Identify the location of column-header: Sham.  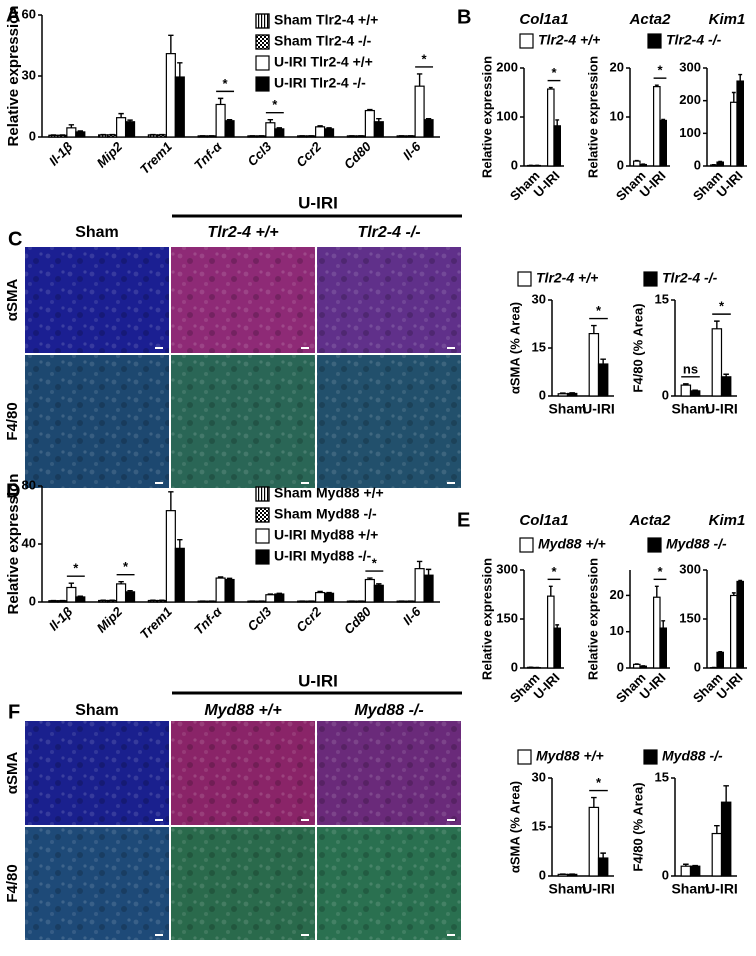
(97, 710).